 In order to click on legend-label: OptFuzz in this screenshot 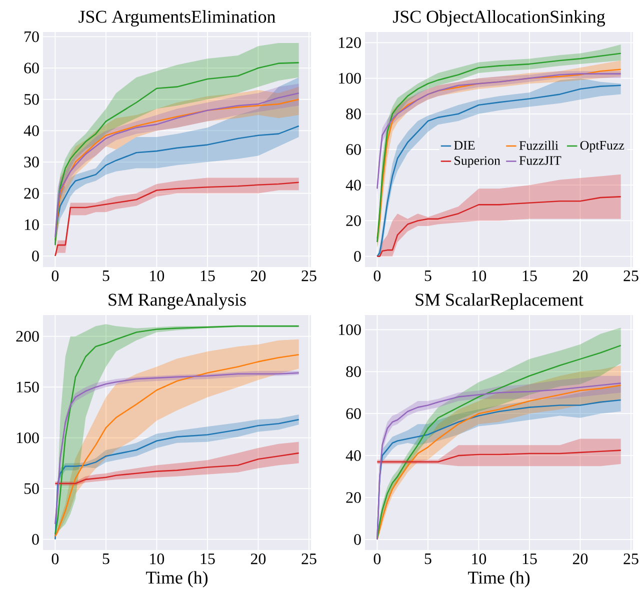, I will do `click(602, 146)`.